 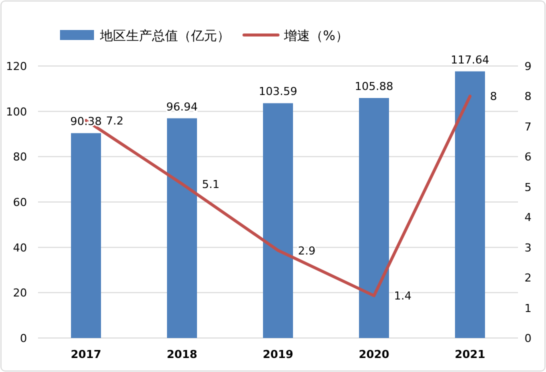 I want to click on y-tick-label: 0, so click(x=23, y=338).